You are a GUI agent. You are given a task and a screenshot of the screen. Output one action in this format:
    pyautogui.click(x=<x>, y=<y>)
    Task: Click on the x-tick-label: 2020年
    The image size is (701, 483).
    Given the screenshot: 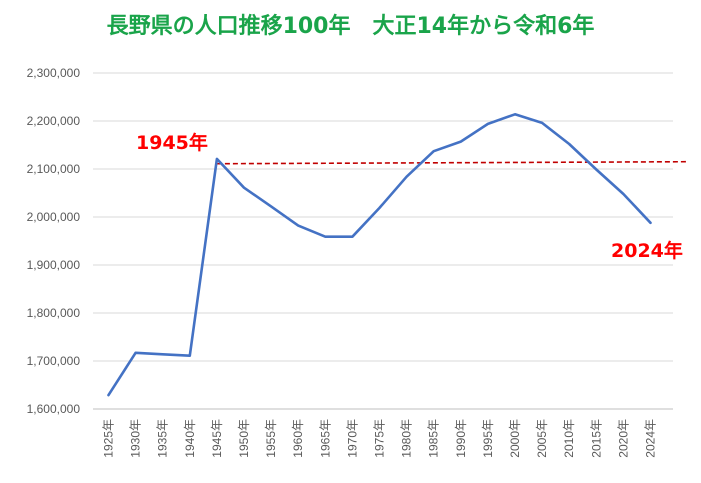 What is the action you would take?
    pyautogui.click(x=623, y=438)
    